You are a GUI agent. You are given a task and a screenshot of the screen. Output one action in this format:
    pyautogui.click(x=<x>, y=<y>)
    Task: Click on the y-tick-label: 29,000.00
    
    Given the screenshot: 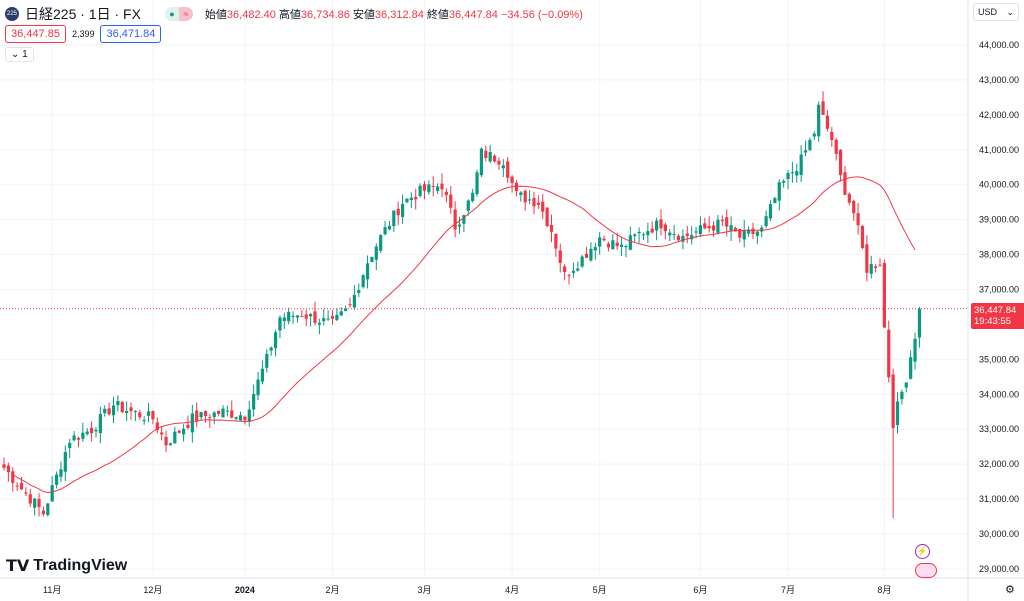 What is the action you would take?
    pyautogui.click(x=999, y=569)
    